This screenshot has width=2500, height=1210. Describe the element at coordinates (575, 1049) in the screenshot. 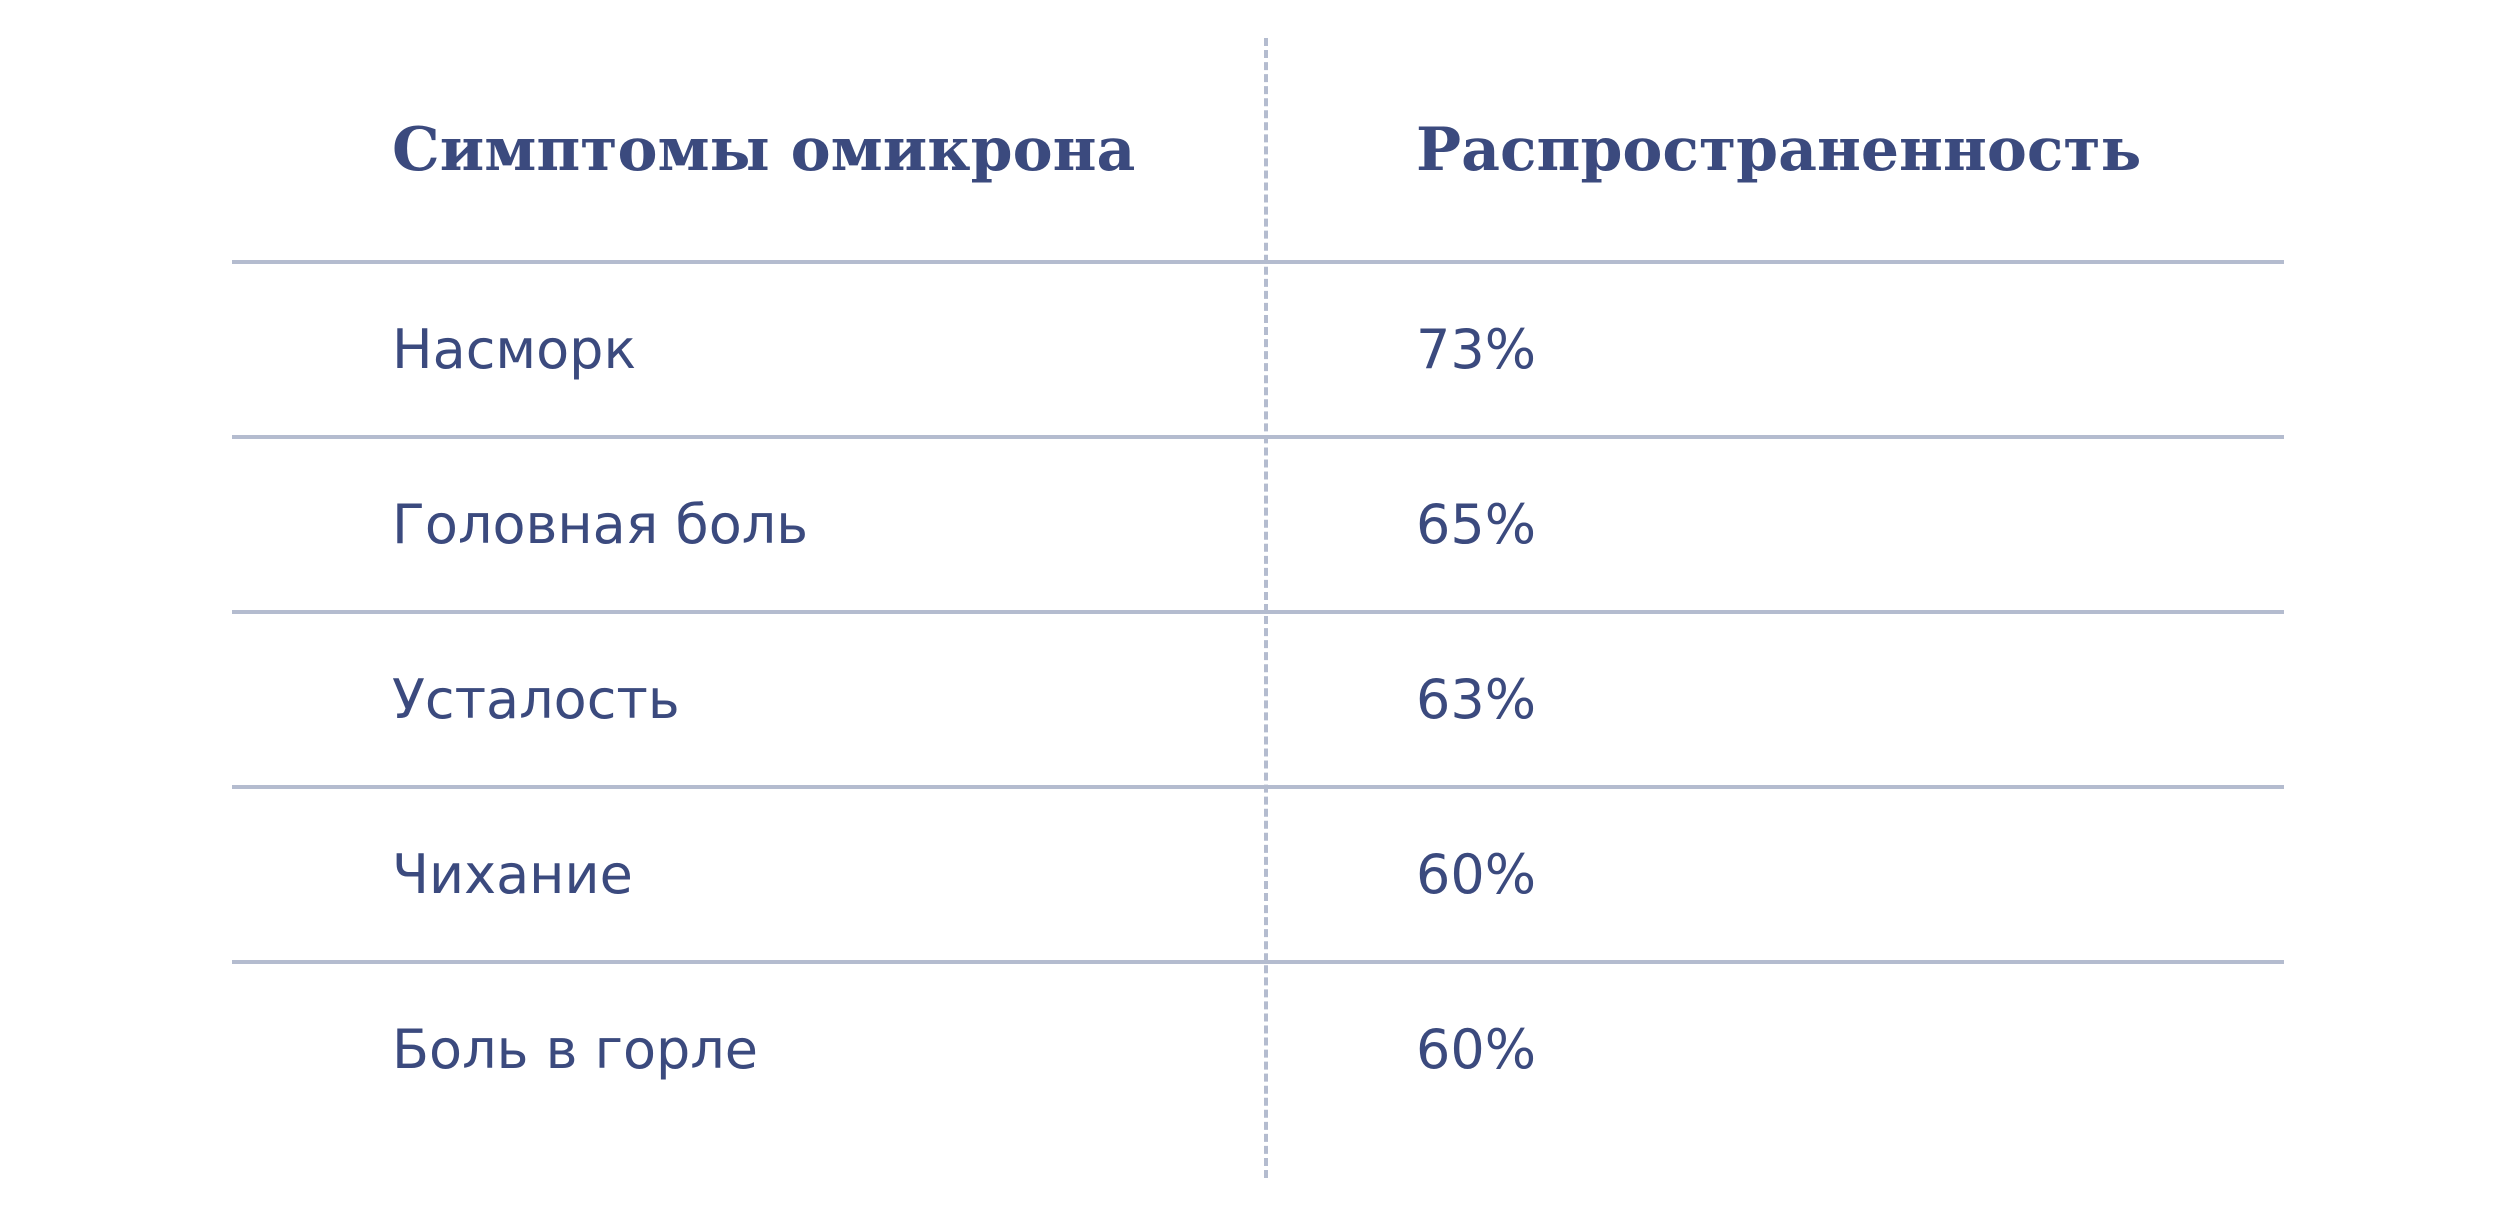

I see `symptom-cell: Боль в горле` at that location.